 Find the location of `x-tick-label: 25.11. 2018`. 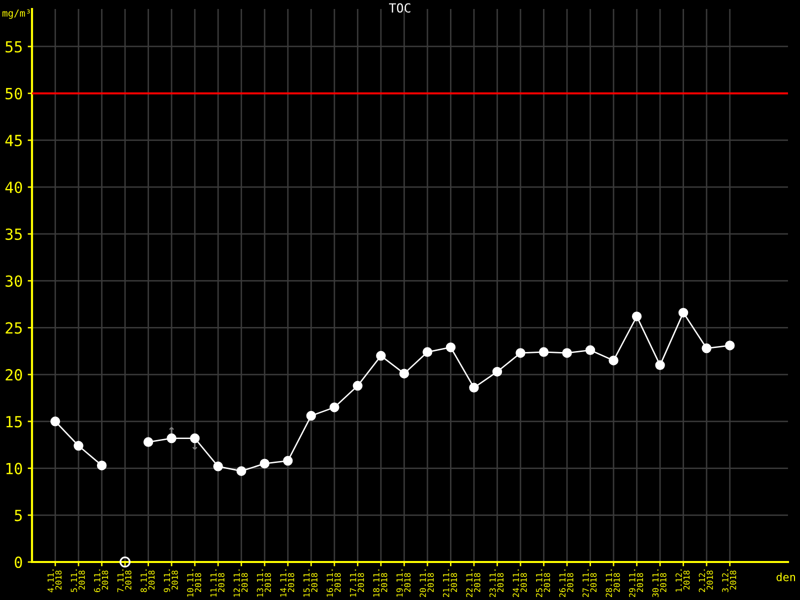

x-tick-label: 25.11. 2018 is located at coordinates (543, 584).